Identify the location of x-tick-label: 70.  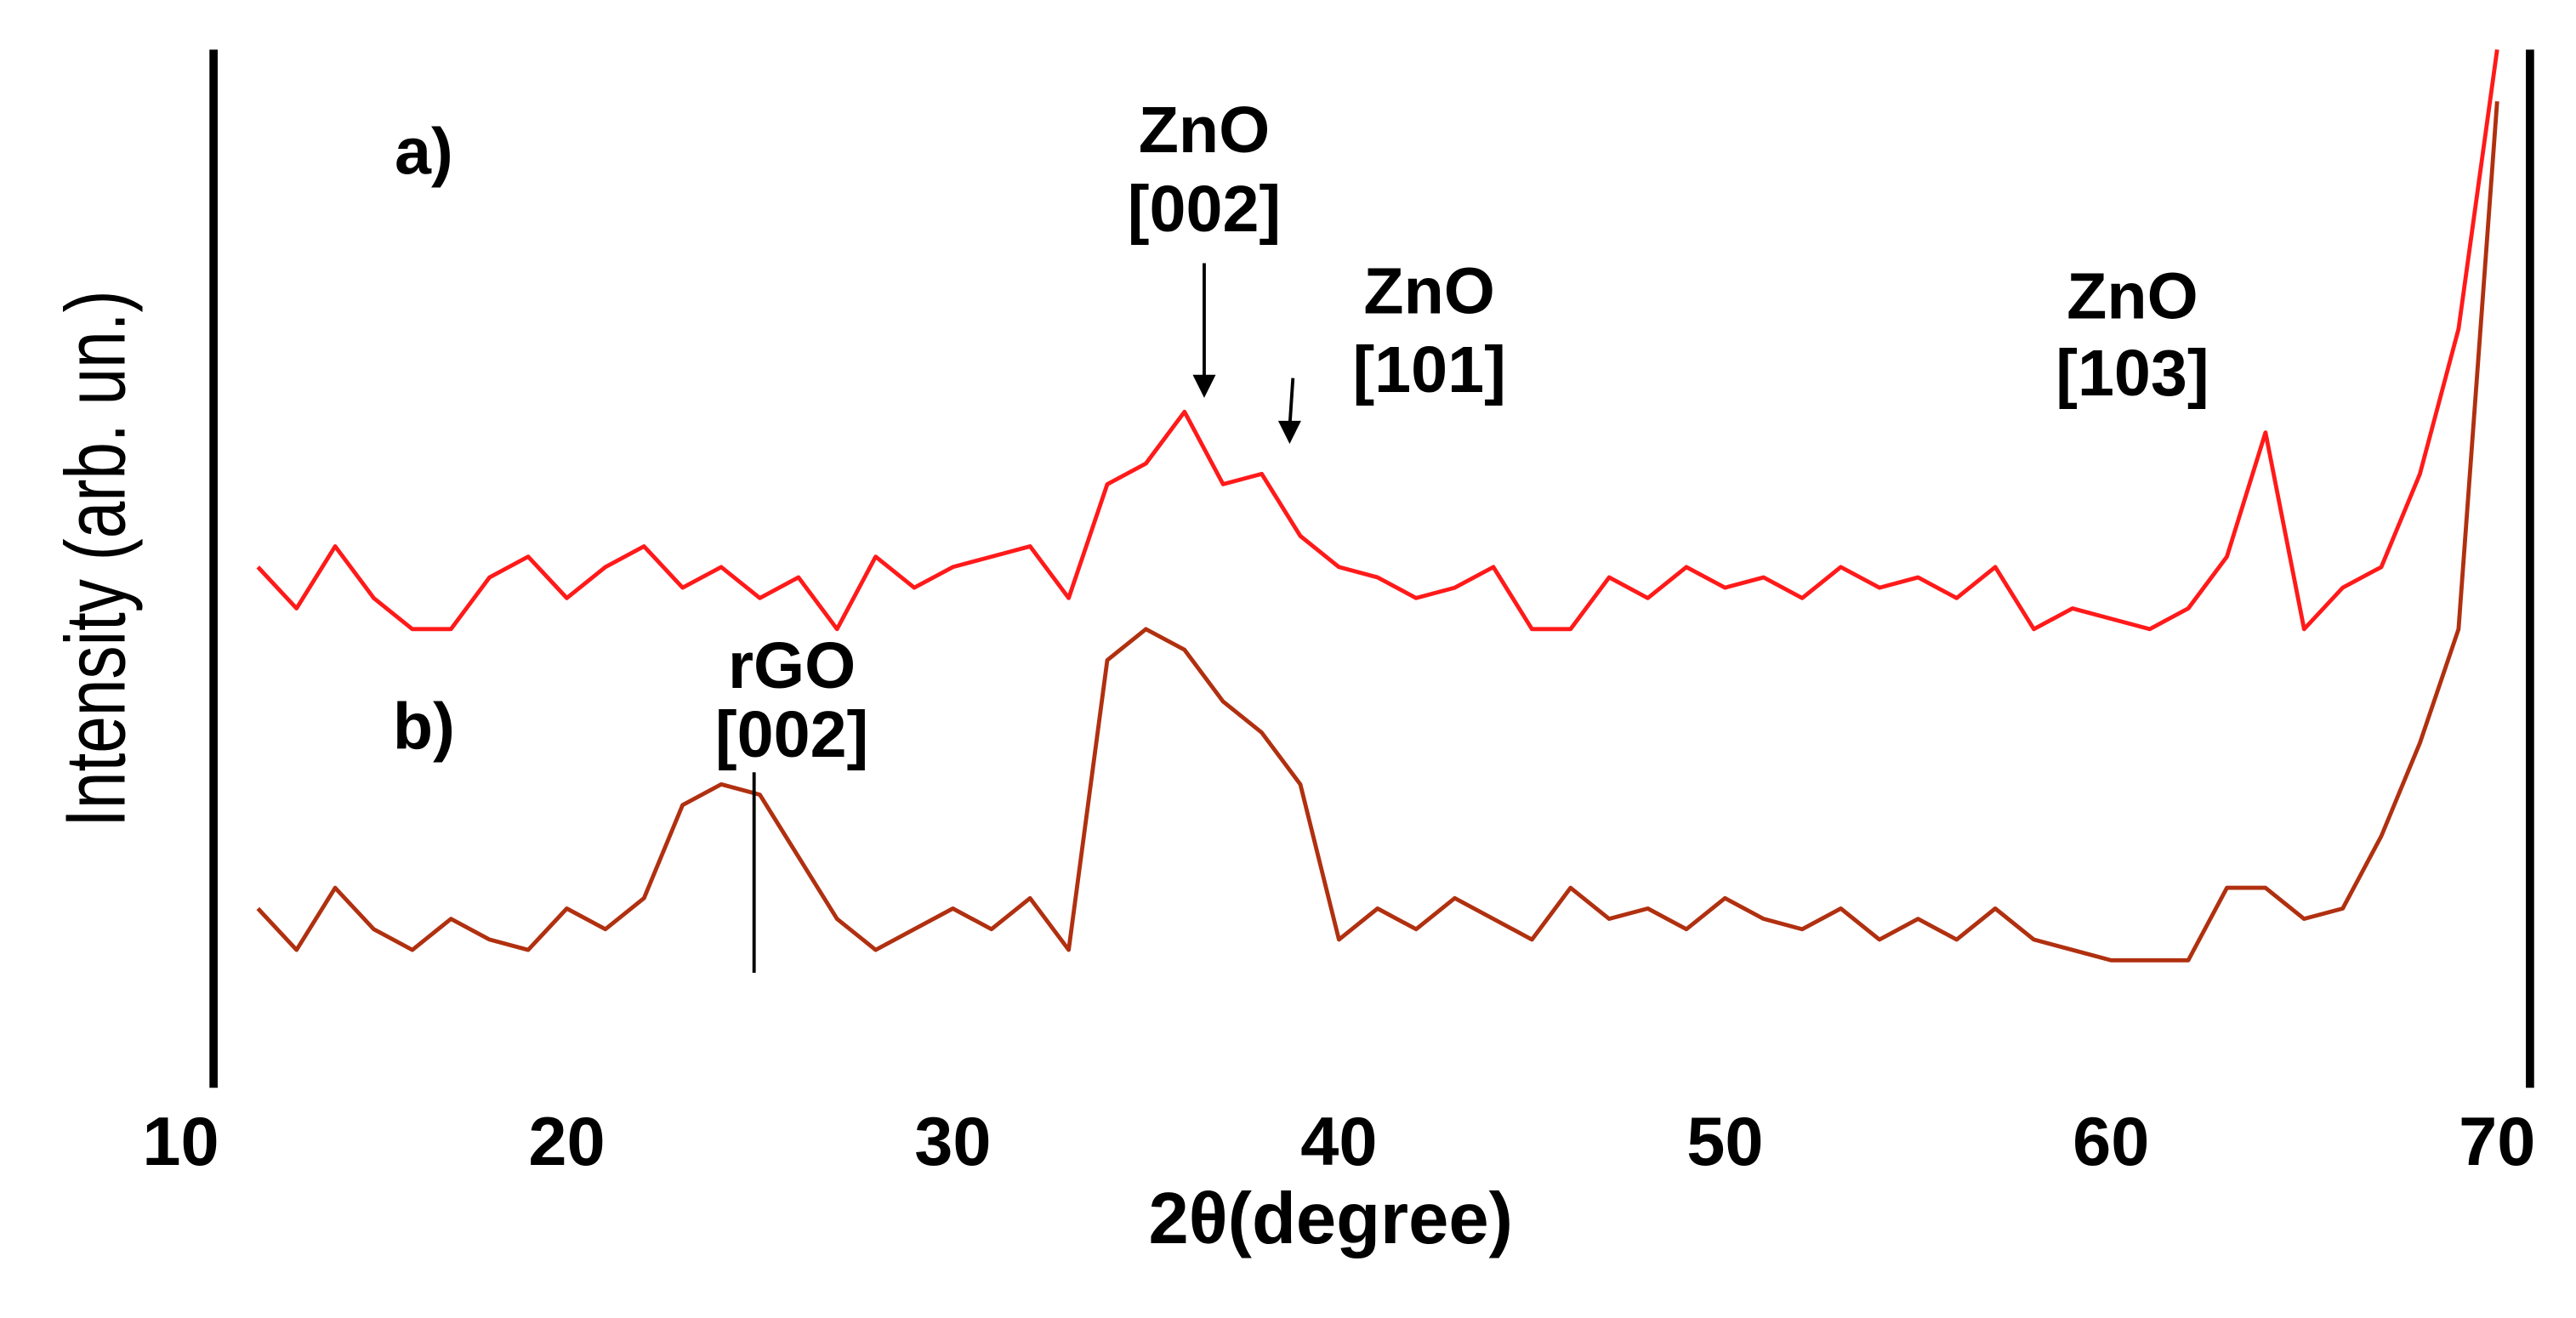
(2497, 1142).